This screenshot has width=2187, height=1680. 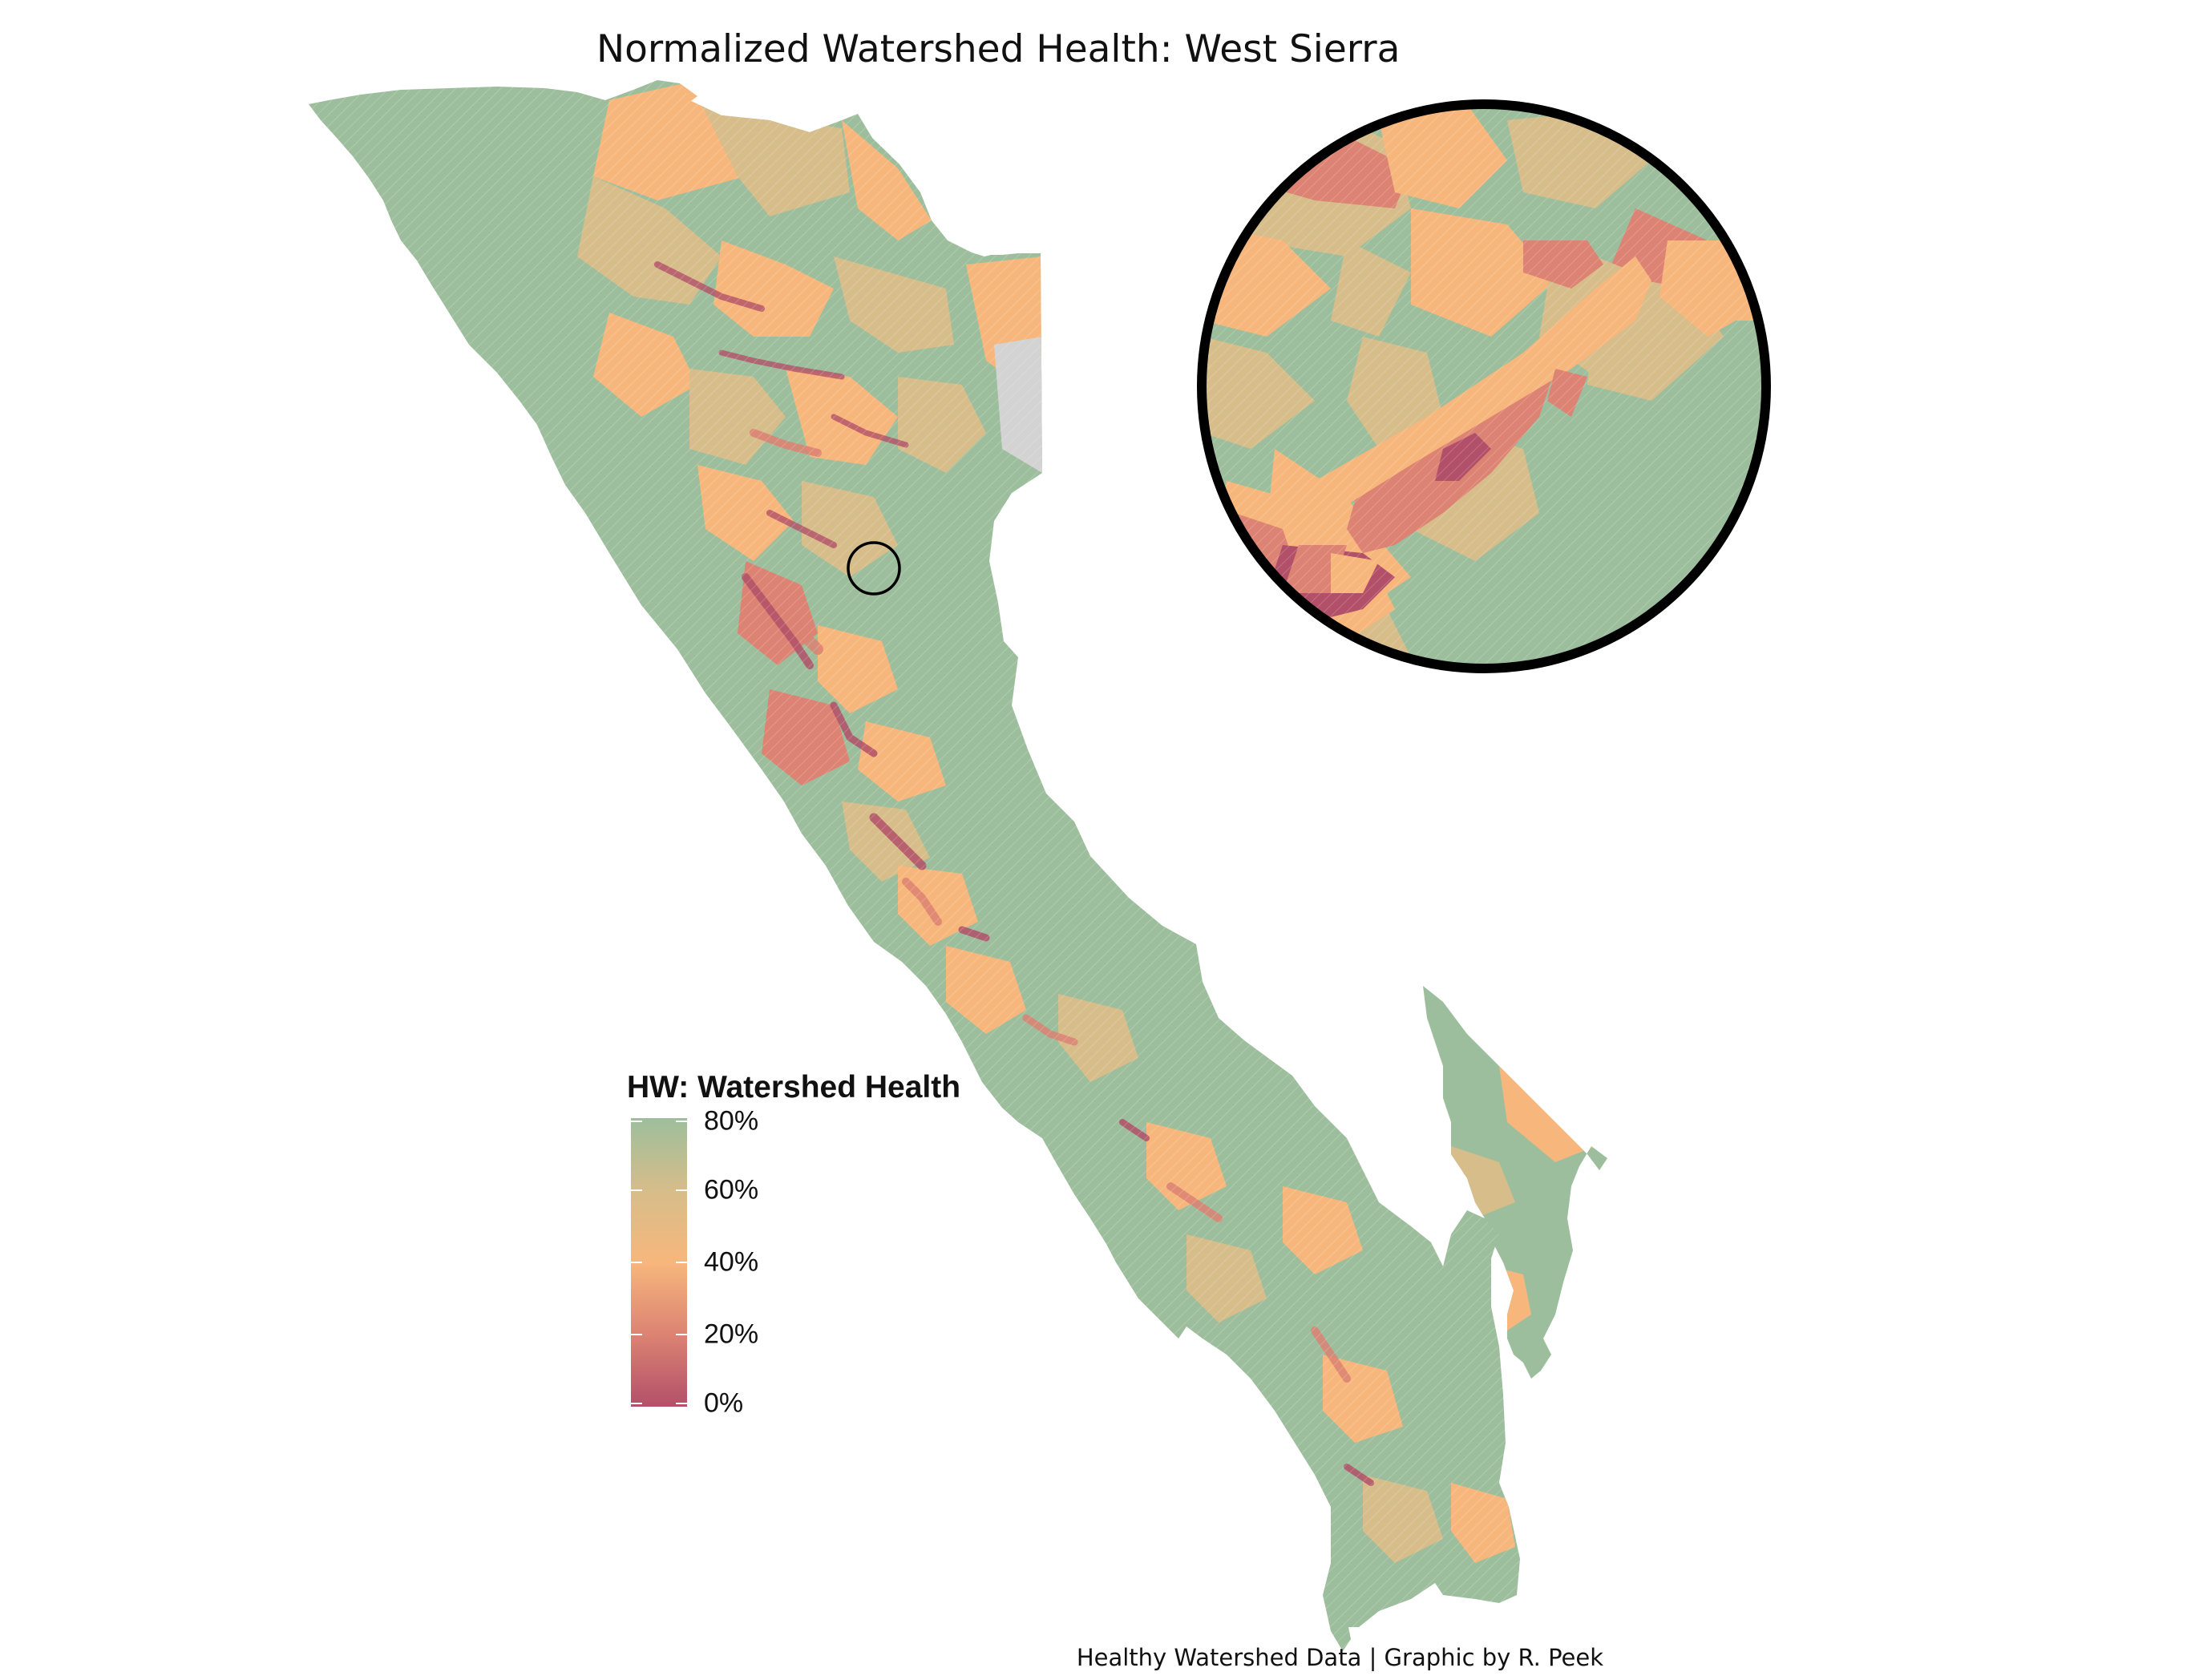 I want to click on zoom-inset, so click(x=1484, y=386).